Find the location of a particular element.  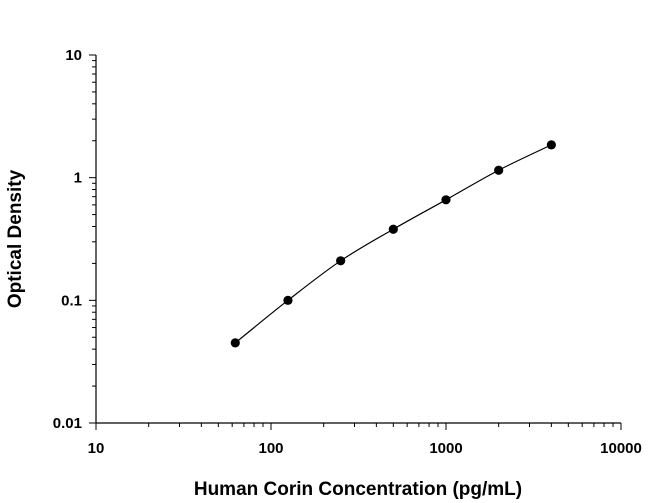

y-axis-title: Optical Density is located at coordinates (15, 238).